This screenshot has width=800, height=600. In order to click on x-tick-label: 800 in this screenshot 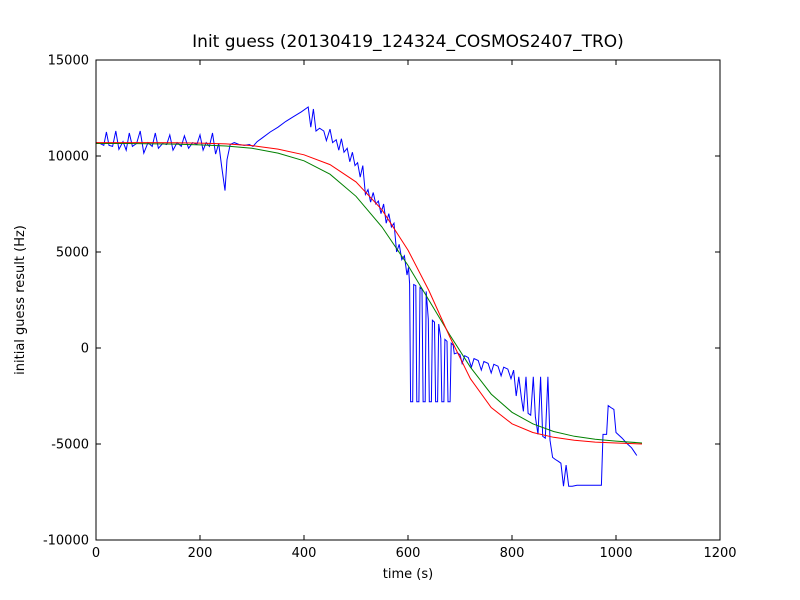, I will do `click(512, 553)`.